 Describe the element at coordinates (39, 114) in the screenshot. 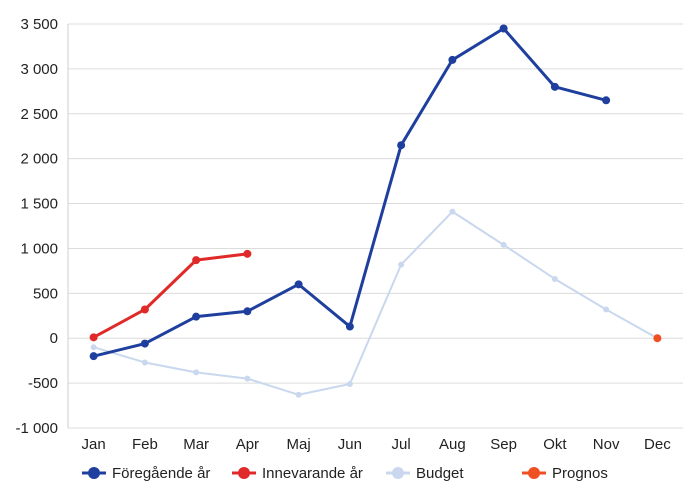

I see `y-tick-label: 2 500` at that location.